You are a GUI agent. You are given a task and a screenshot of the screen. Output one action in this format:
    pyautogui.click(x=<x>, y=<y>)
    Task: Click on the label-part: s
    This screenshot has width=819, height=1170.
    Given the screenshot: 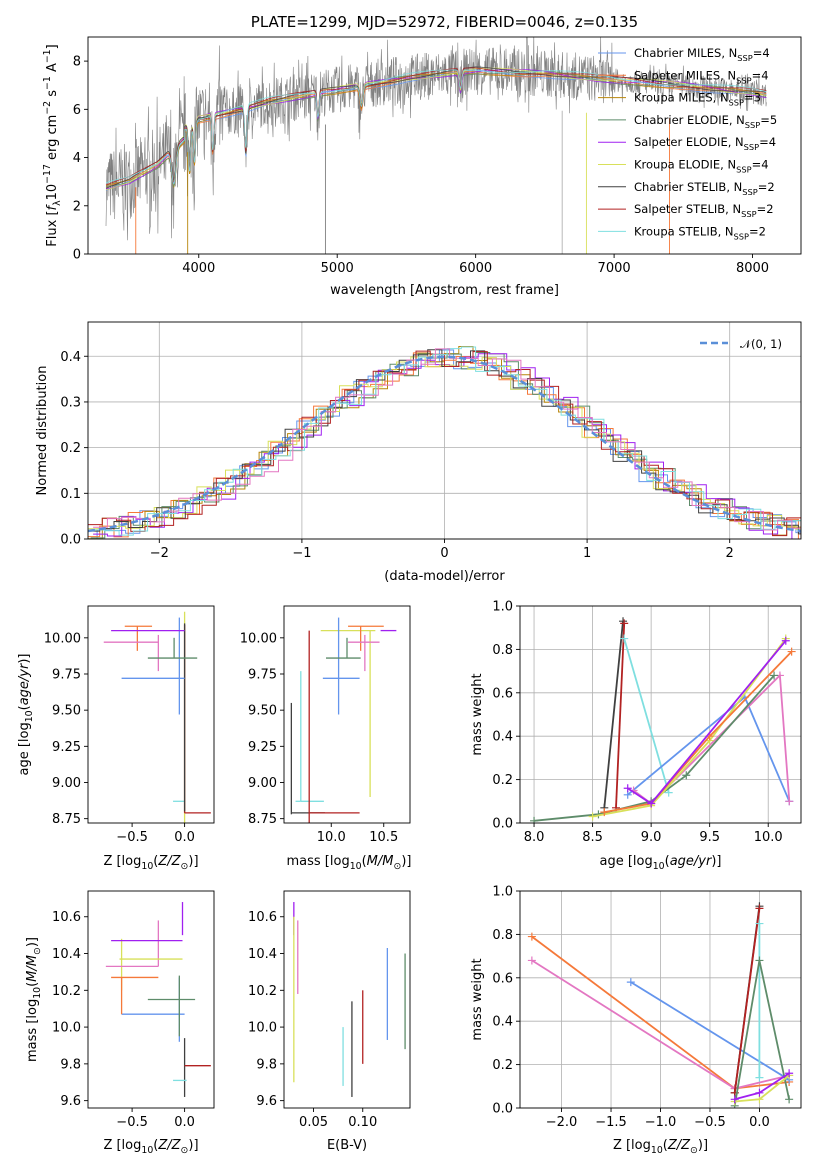 What is the action you would take?
    pyautogui.click(x=52, y=95)
    